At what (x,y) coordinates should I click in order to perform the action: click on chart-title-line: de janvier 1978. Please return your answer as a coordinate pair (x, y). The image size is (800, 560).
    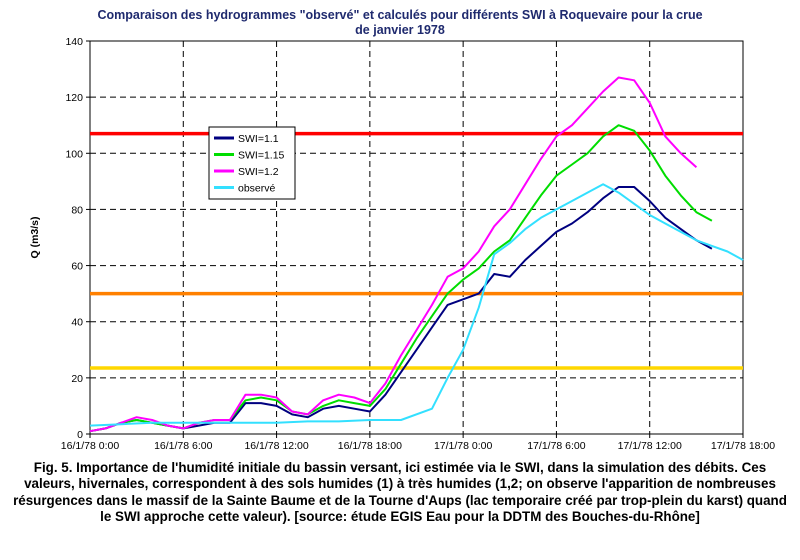
    Looking at the image, I should click on (400, 30).